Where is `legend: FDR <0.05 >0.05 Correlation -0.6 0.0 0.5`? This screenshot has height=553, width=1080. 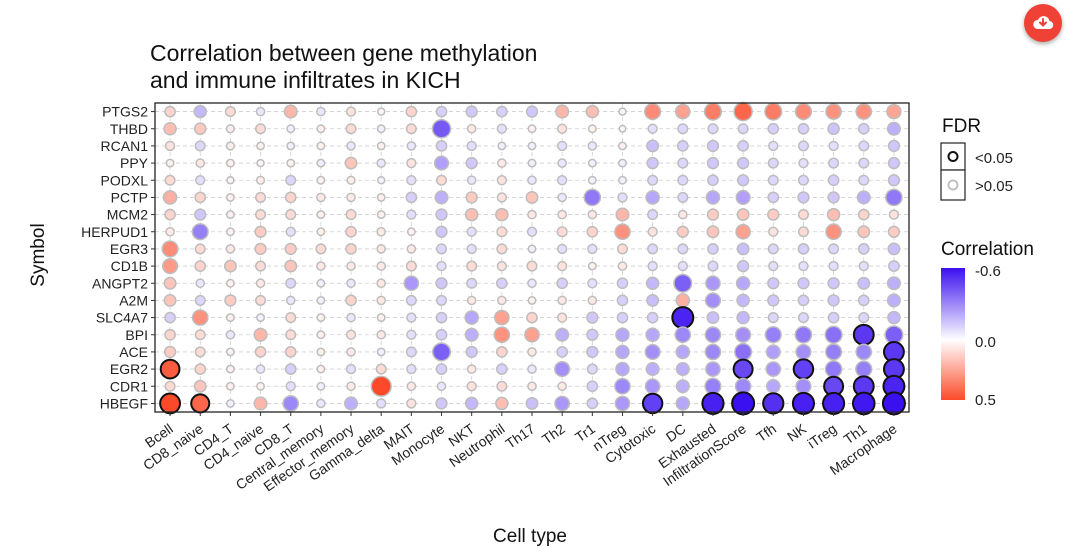 legend: FDR <0.05 >0.05 Correlation -0.6 0.0 0.5 is located at coordinates (987, 262).